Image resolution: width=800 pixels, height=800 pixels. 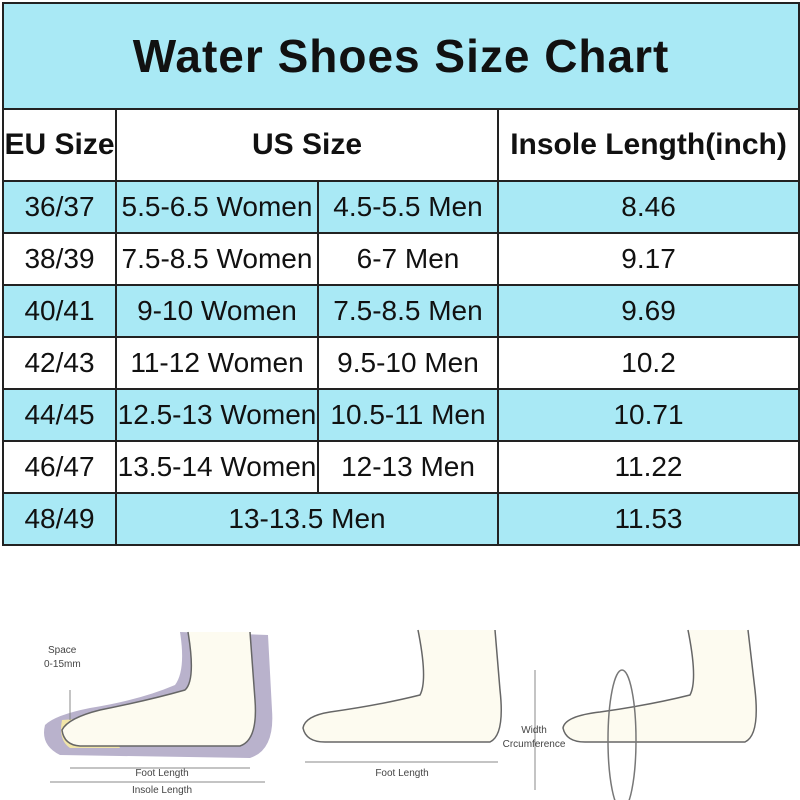 What do you see at coordinates (59, 207) in the screenshot?
I see `table-cell: 36/37` at bounding box center [59, 207].